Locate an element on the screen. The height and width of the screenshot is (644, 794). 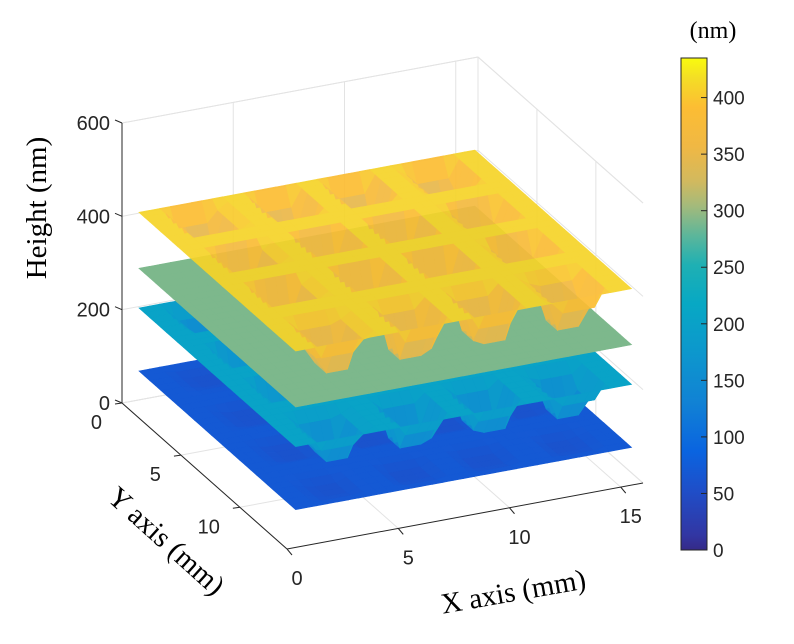
colorbar-tick-label: 50 is located at coordinates (723, 494).